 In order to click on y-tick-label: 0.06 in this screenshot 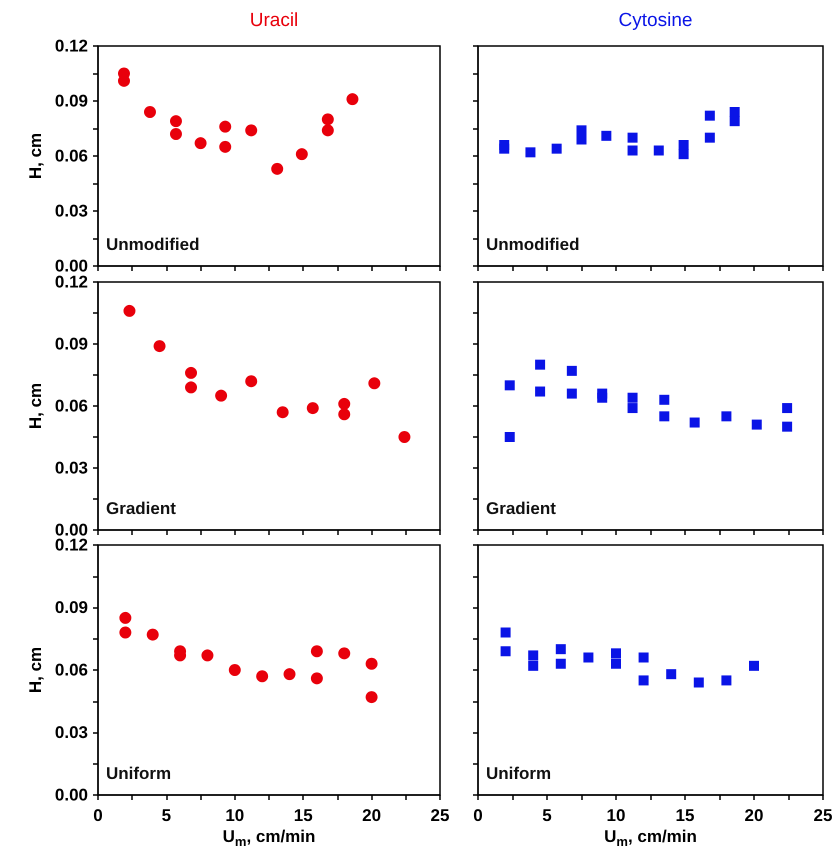, I will do `click(71, 156)`.